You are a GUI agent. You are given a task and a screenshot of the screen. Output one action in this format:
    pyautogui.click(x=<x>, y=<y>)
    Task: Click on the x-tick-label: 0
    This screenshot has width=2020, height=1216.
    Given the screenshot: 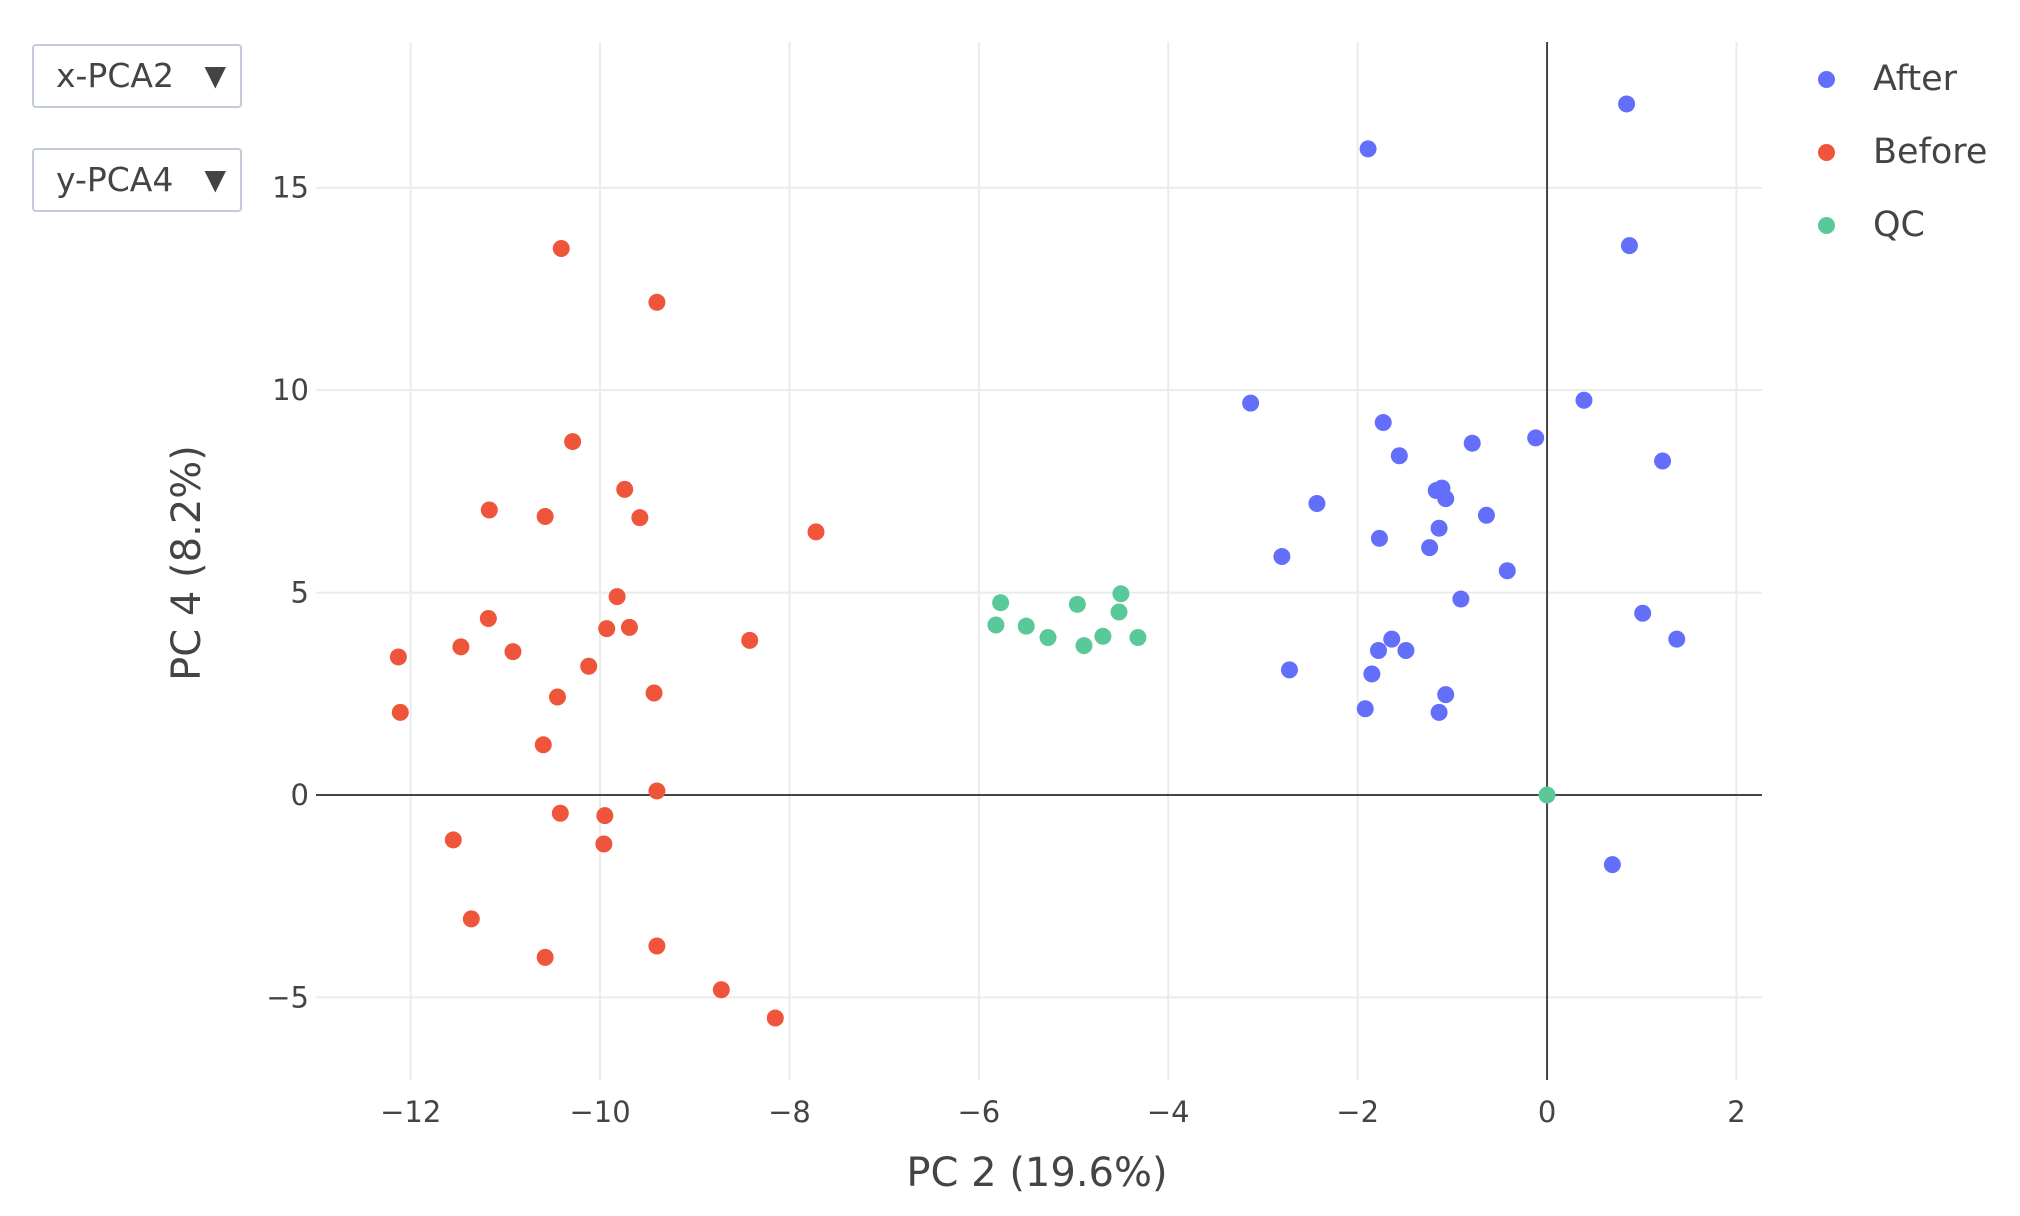 What is the action you would take?
    pyautogui.click(x=1547, y=1112)
    